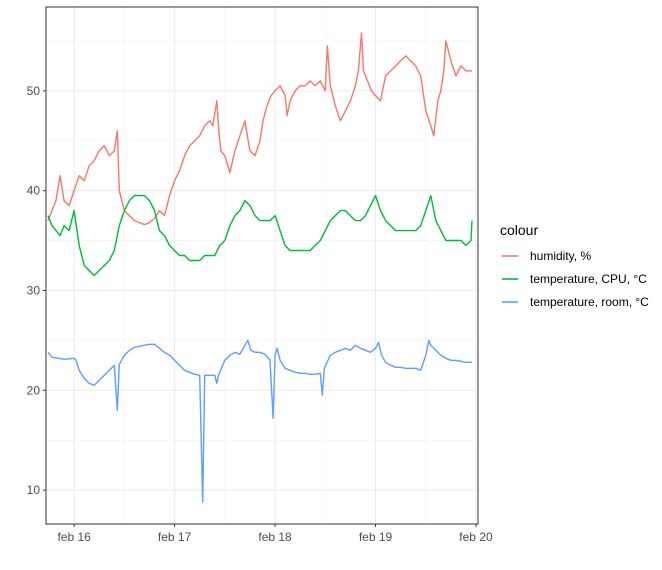 Image resolution: width=662 pixels, height=570 pixels. I want to click on y-tick-label: 50, so click(34, 91).